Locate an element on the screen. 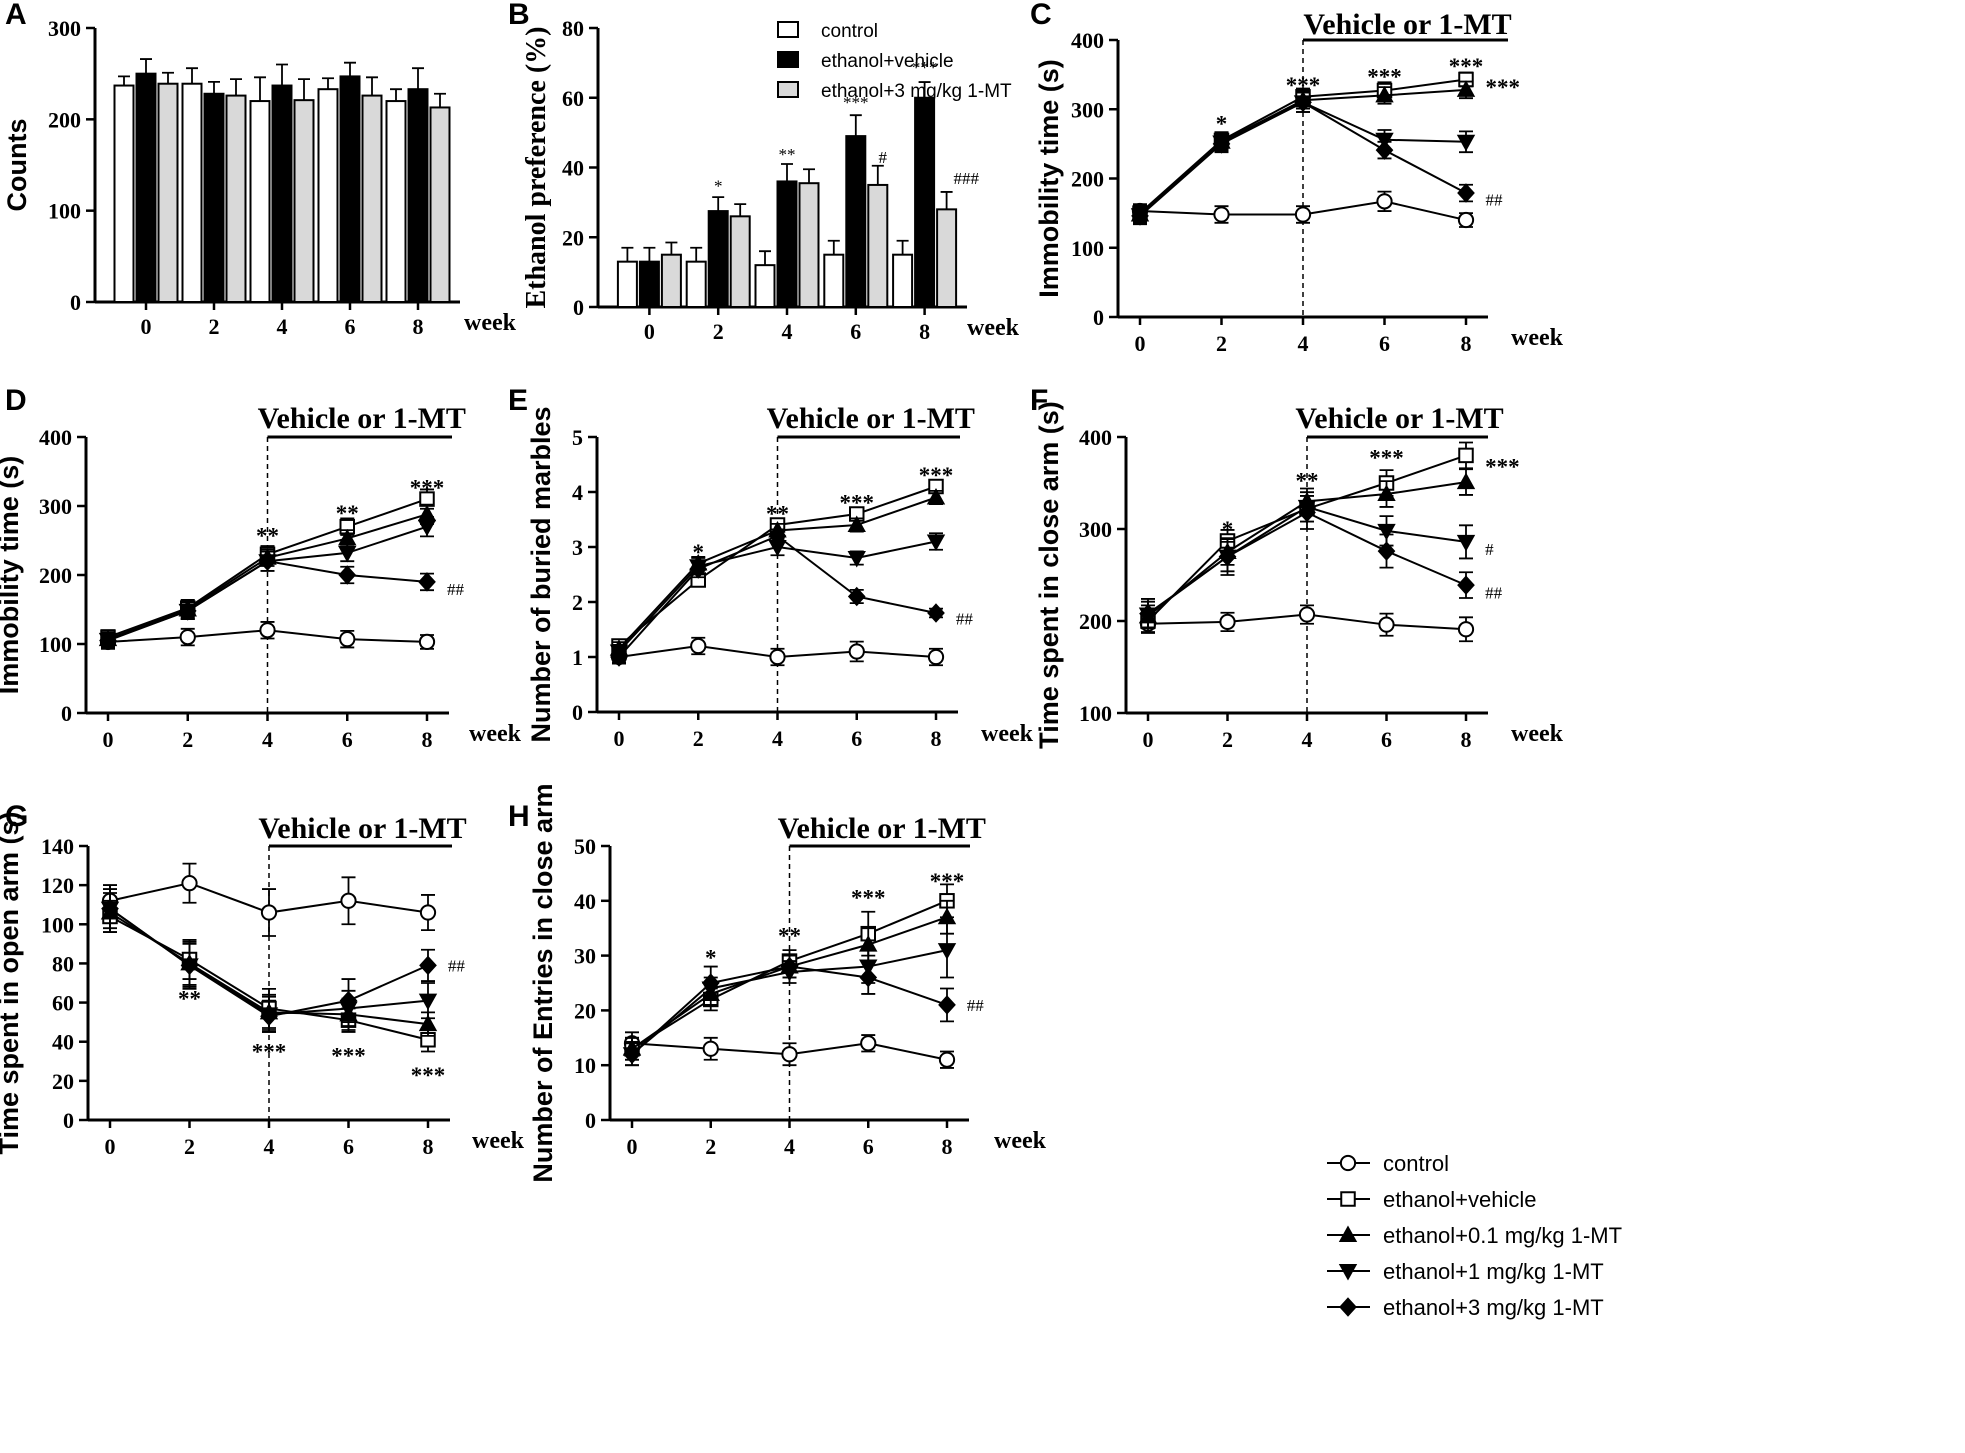 The height and width of the screenshot is (1453, 1965). point-ethanol-1-mg-kg-1-mt-w6 is located at coordinates (347, 554).